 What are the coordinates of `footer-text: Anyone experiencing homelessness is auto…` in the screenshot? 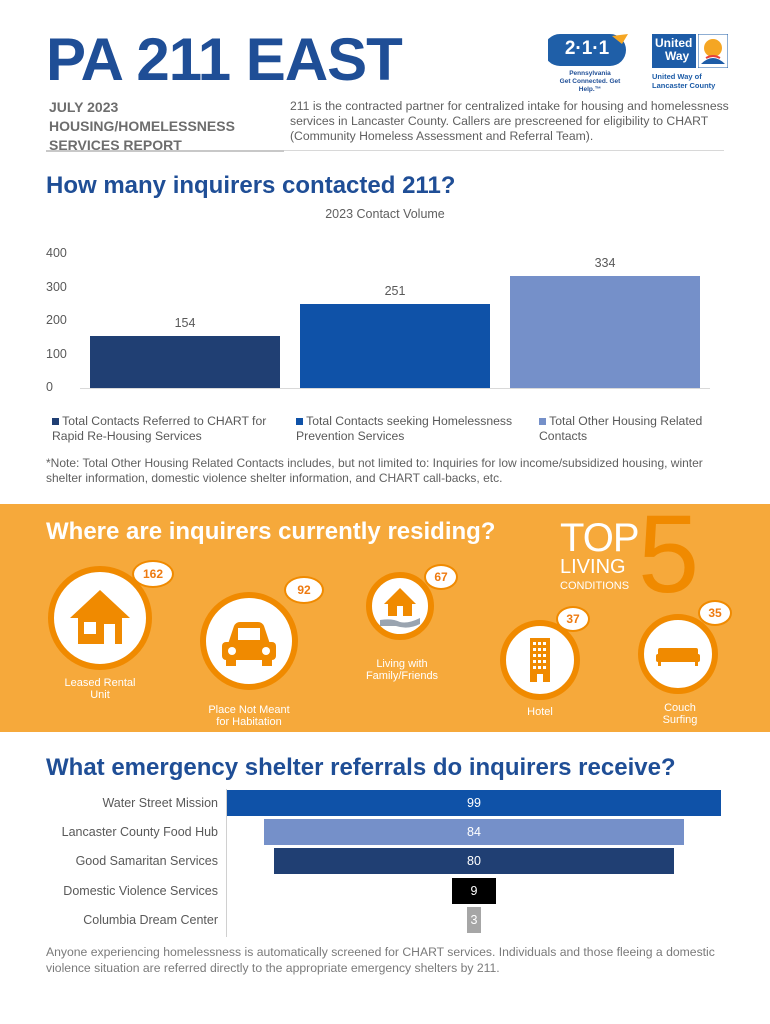 It's located at (380, 960).